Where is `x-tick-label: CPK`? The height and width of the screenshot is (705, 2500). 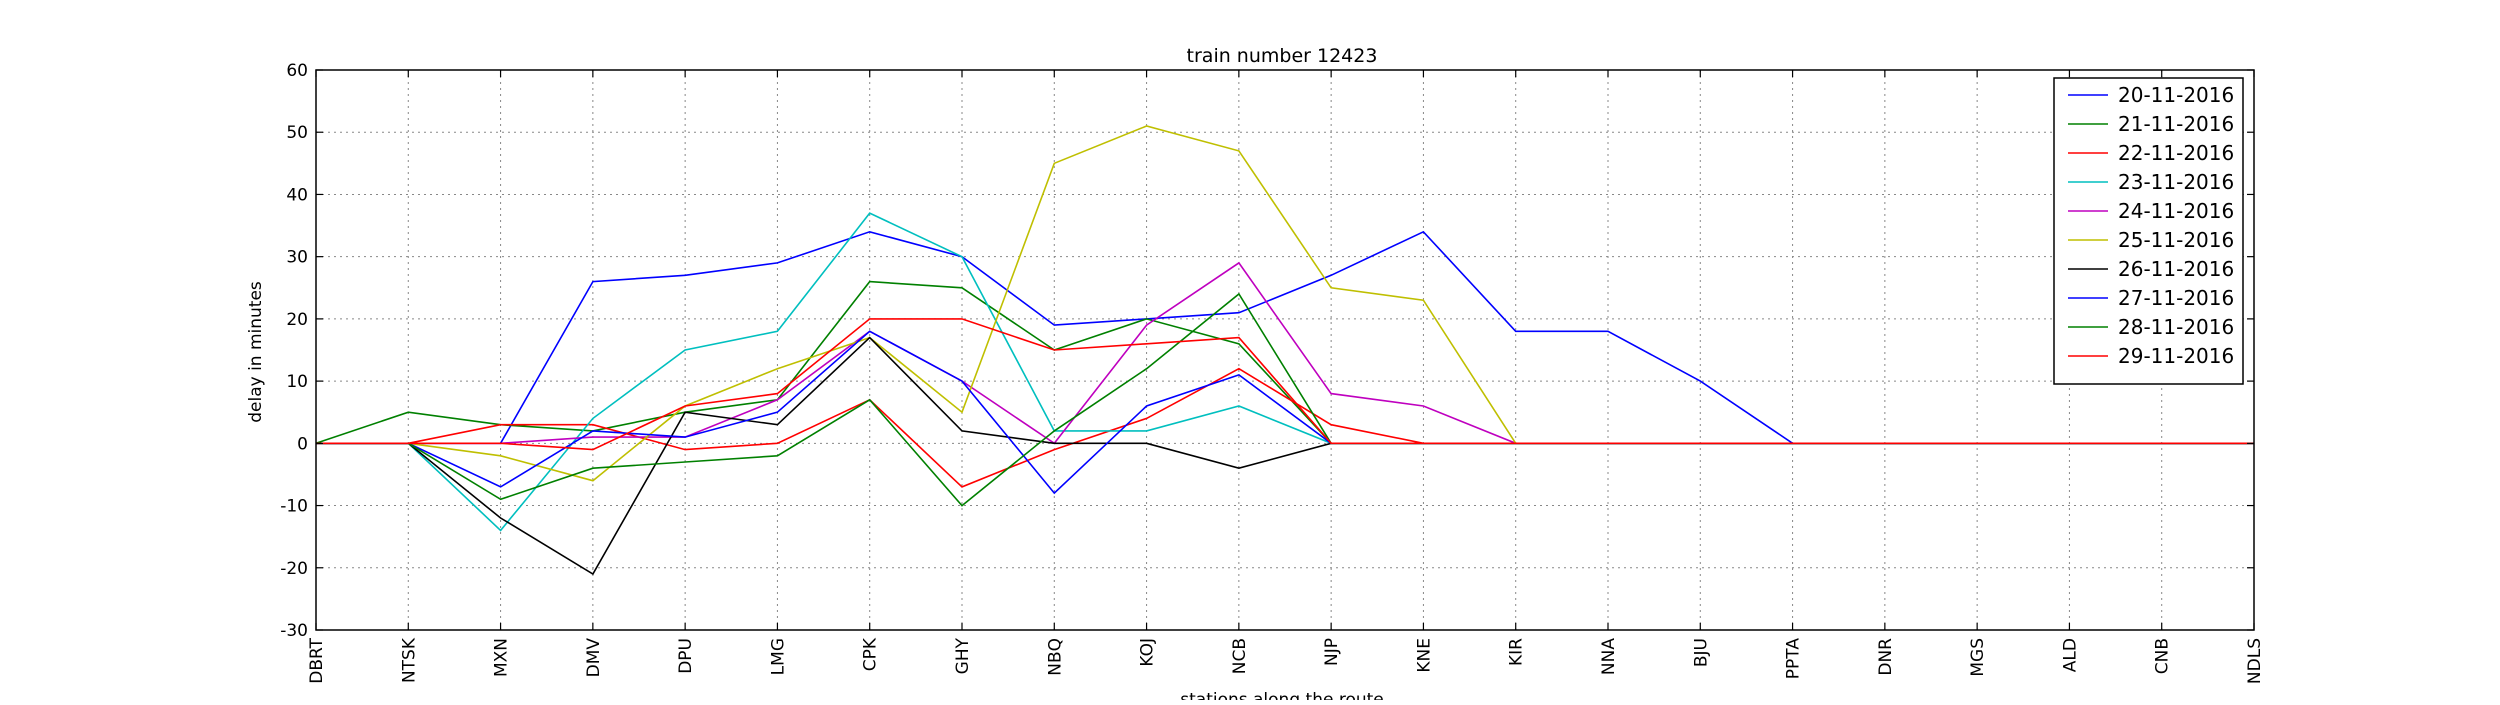
x-tick-label: CPK is located at coordinates (871, 654).